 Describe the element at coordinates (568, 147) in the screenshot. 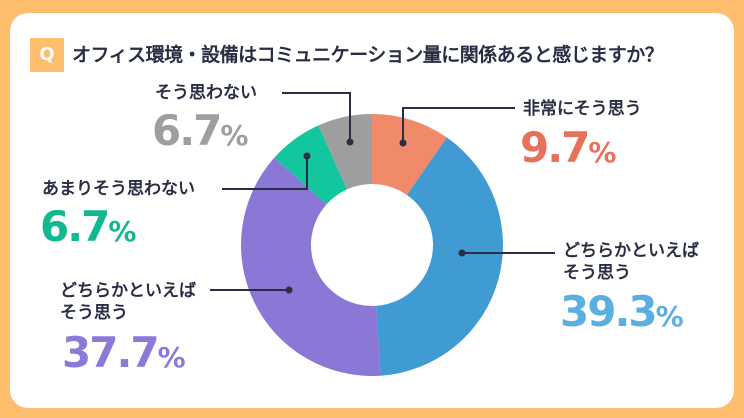

I see `pct-0: 9.7%` at that location.